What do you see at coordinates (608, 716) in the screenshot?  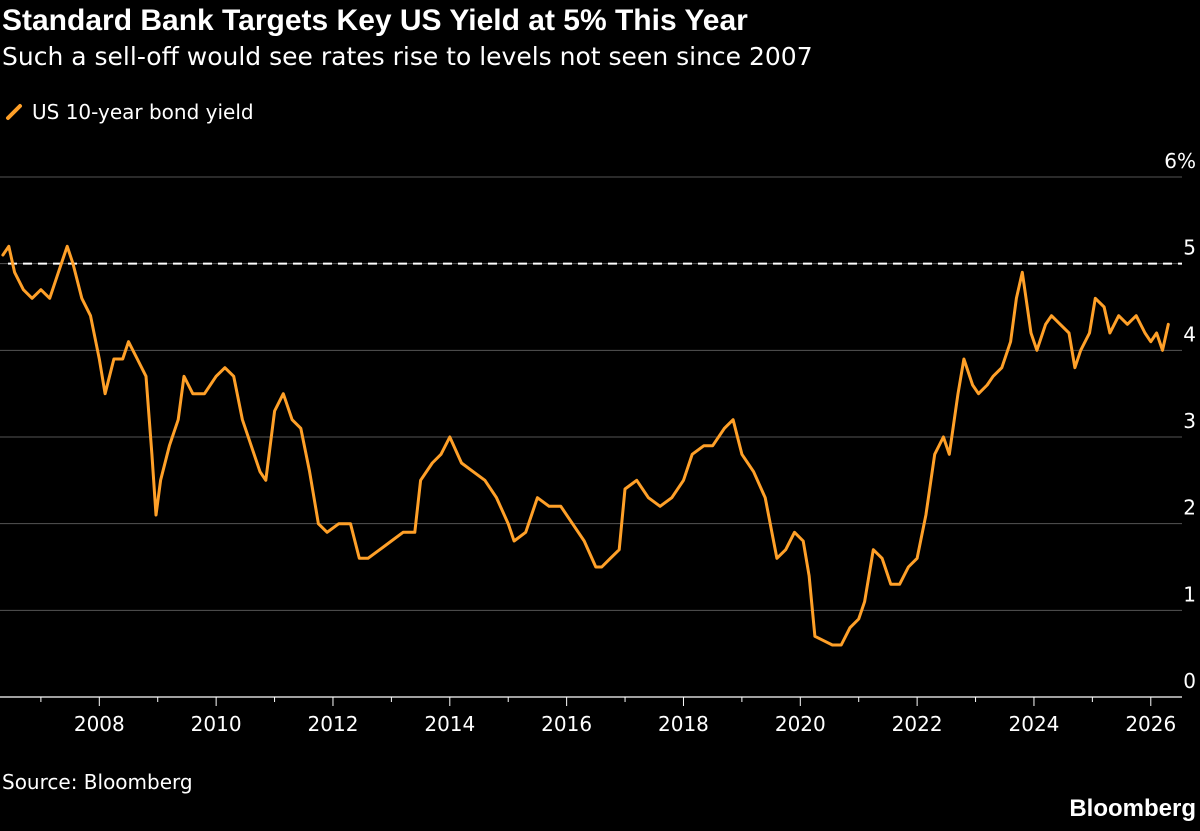 I see `x-axis: 2008 2010 2012 2014 2016 2018 2020 2022 2024 2026` at bounding box center [608, 716].